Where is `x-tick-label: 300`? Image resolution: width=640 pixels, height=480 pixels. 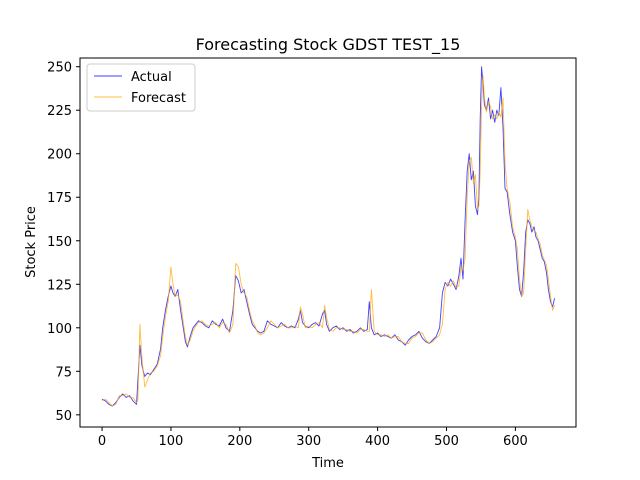
x-tick-label: 300 is located at coordinates (308, 441).